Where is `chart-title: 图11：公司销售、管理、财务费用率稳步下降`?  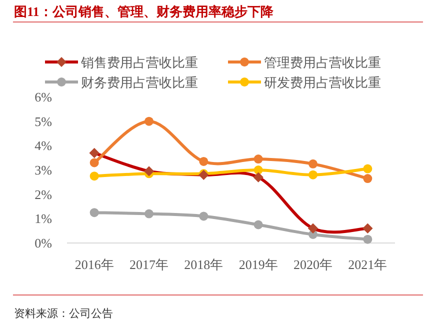 chart-title: 图11：公司销售、管理、财务费用率稳步下降 is located at coordinates (144, 11).